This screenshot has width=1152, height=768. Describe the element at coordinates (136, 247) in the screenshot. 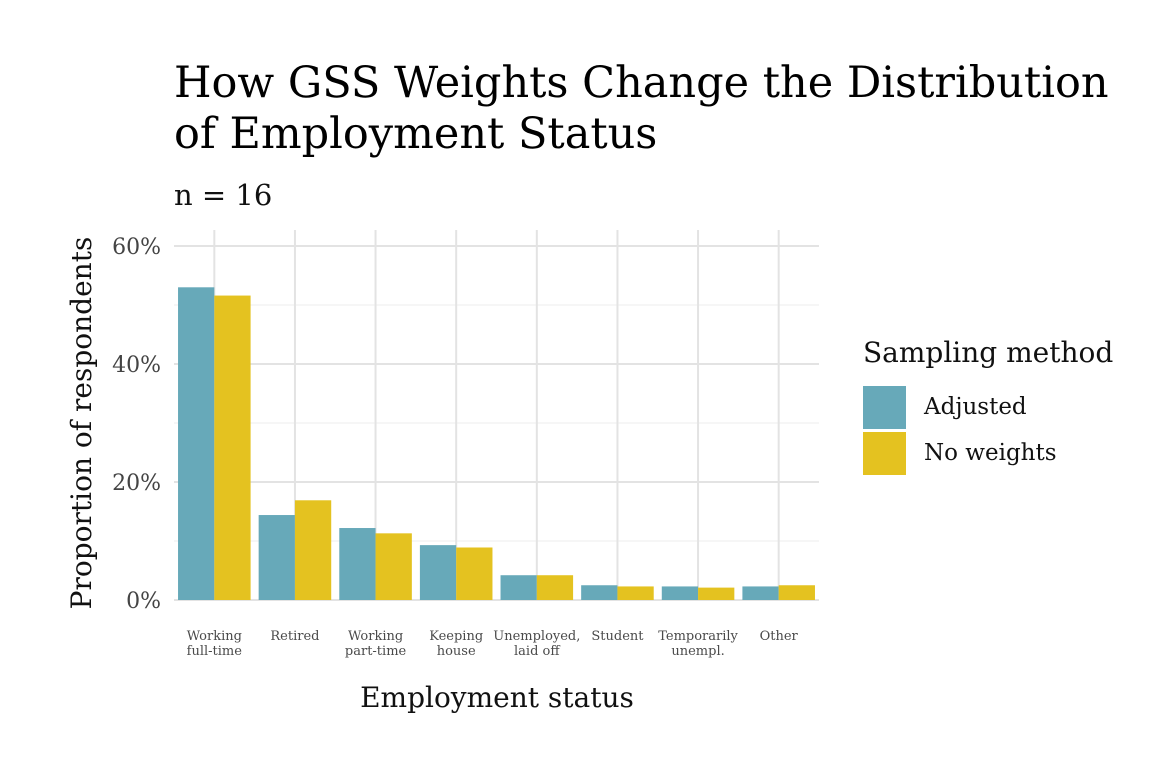

I see `y-tick-label: 60%` at that location.